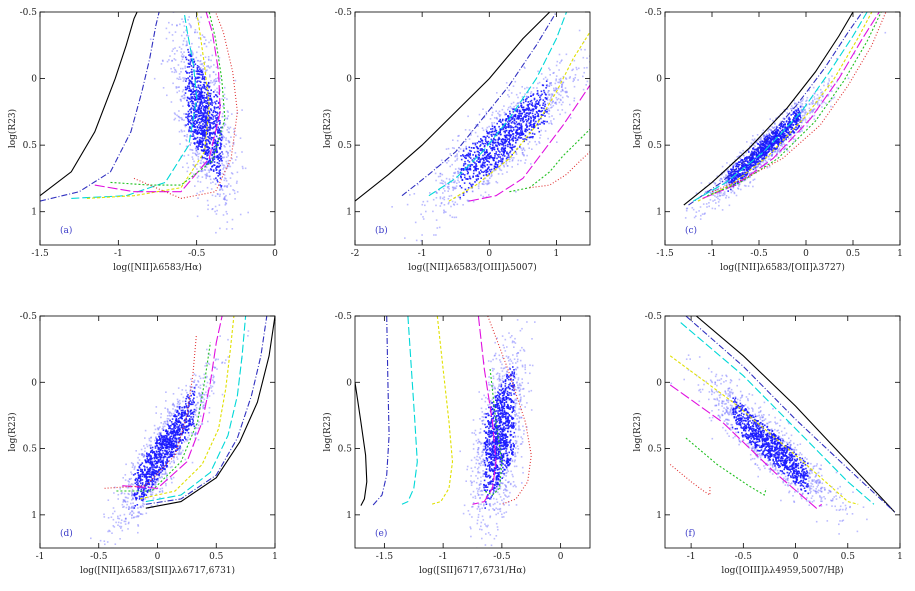 This screenshot has height=591, width=915. I want to click on x-tick-label: 1, so click(900, 254).